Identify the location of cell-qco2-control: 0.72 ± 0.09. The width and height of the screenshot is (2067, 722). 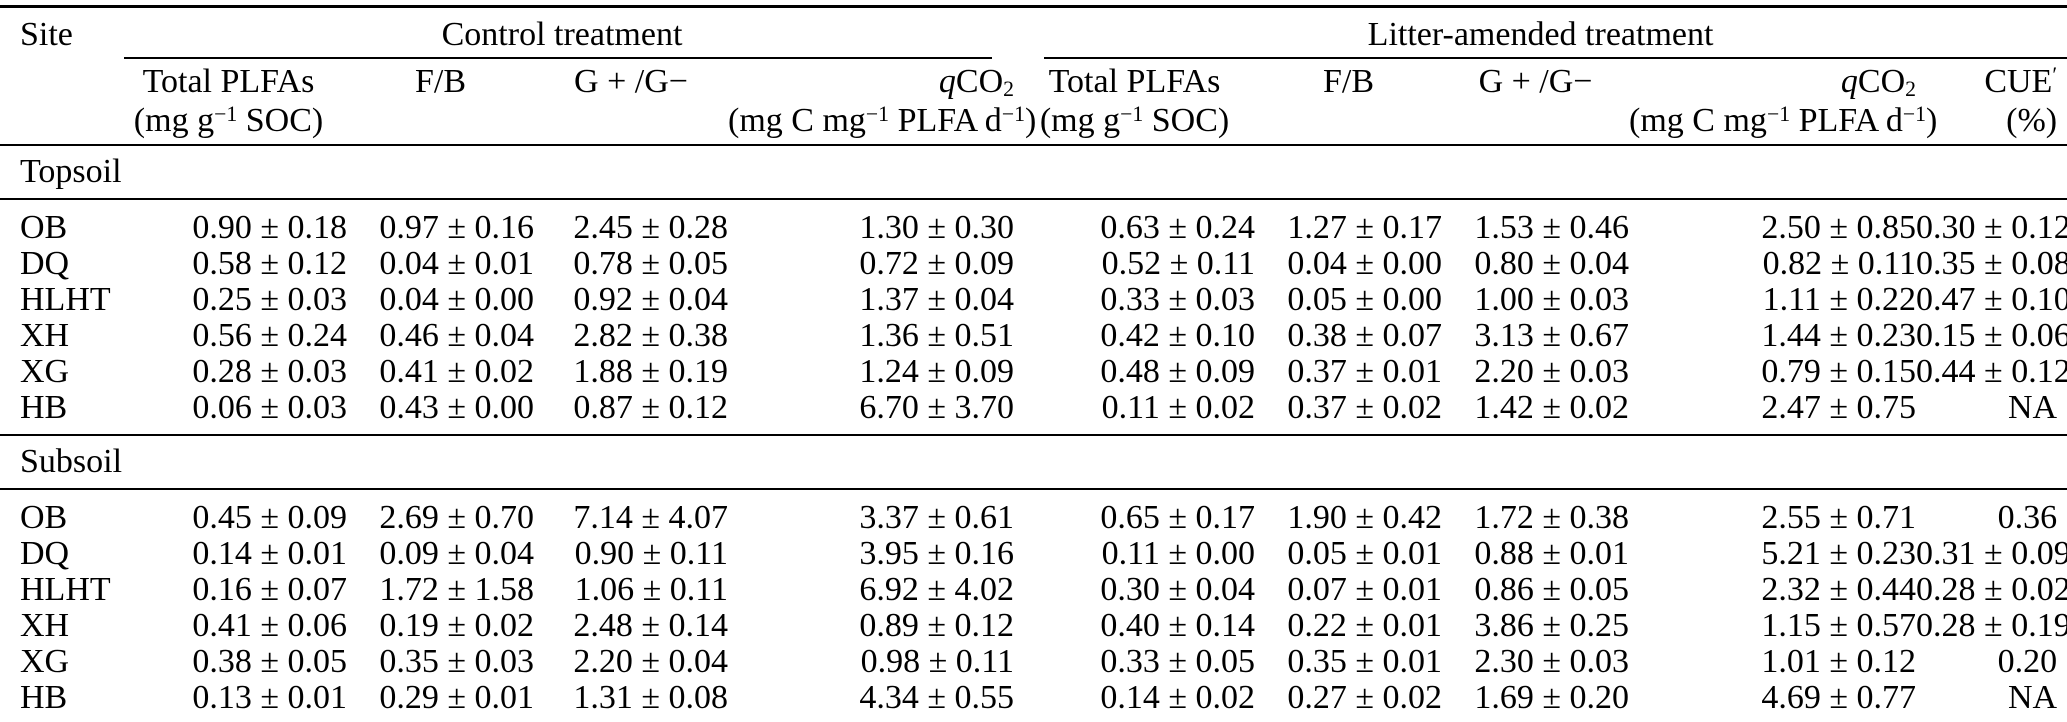
(937, 263).